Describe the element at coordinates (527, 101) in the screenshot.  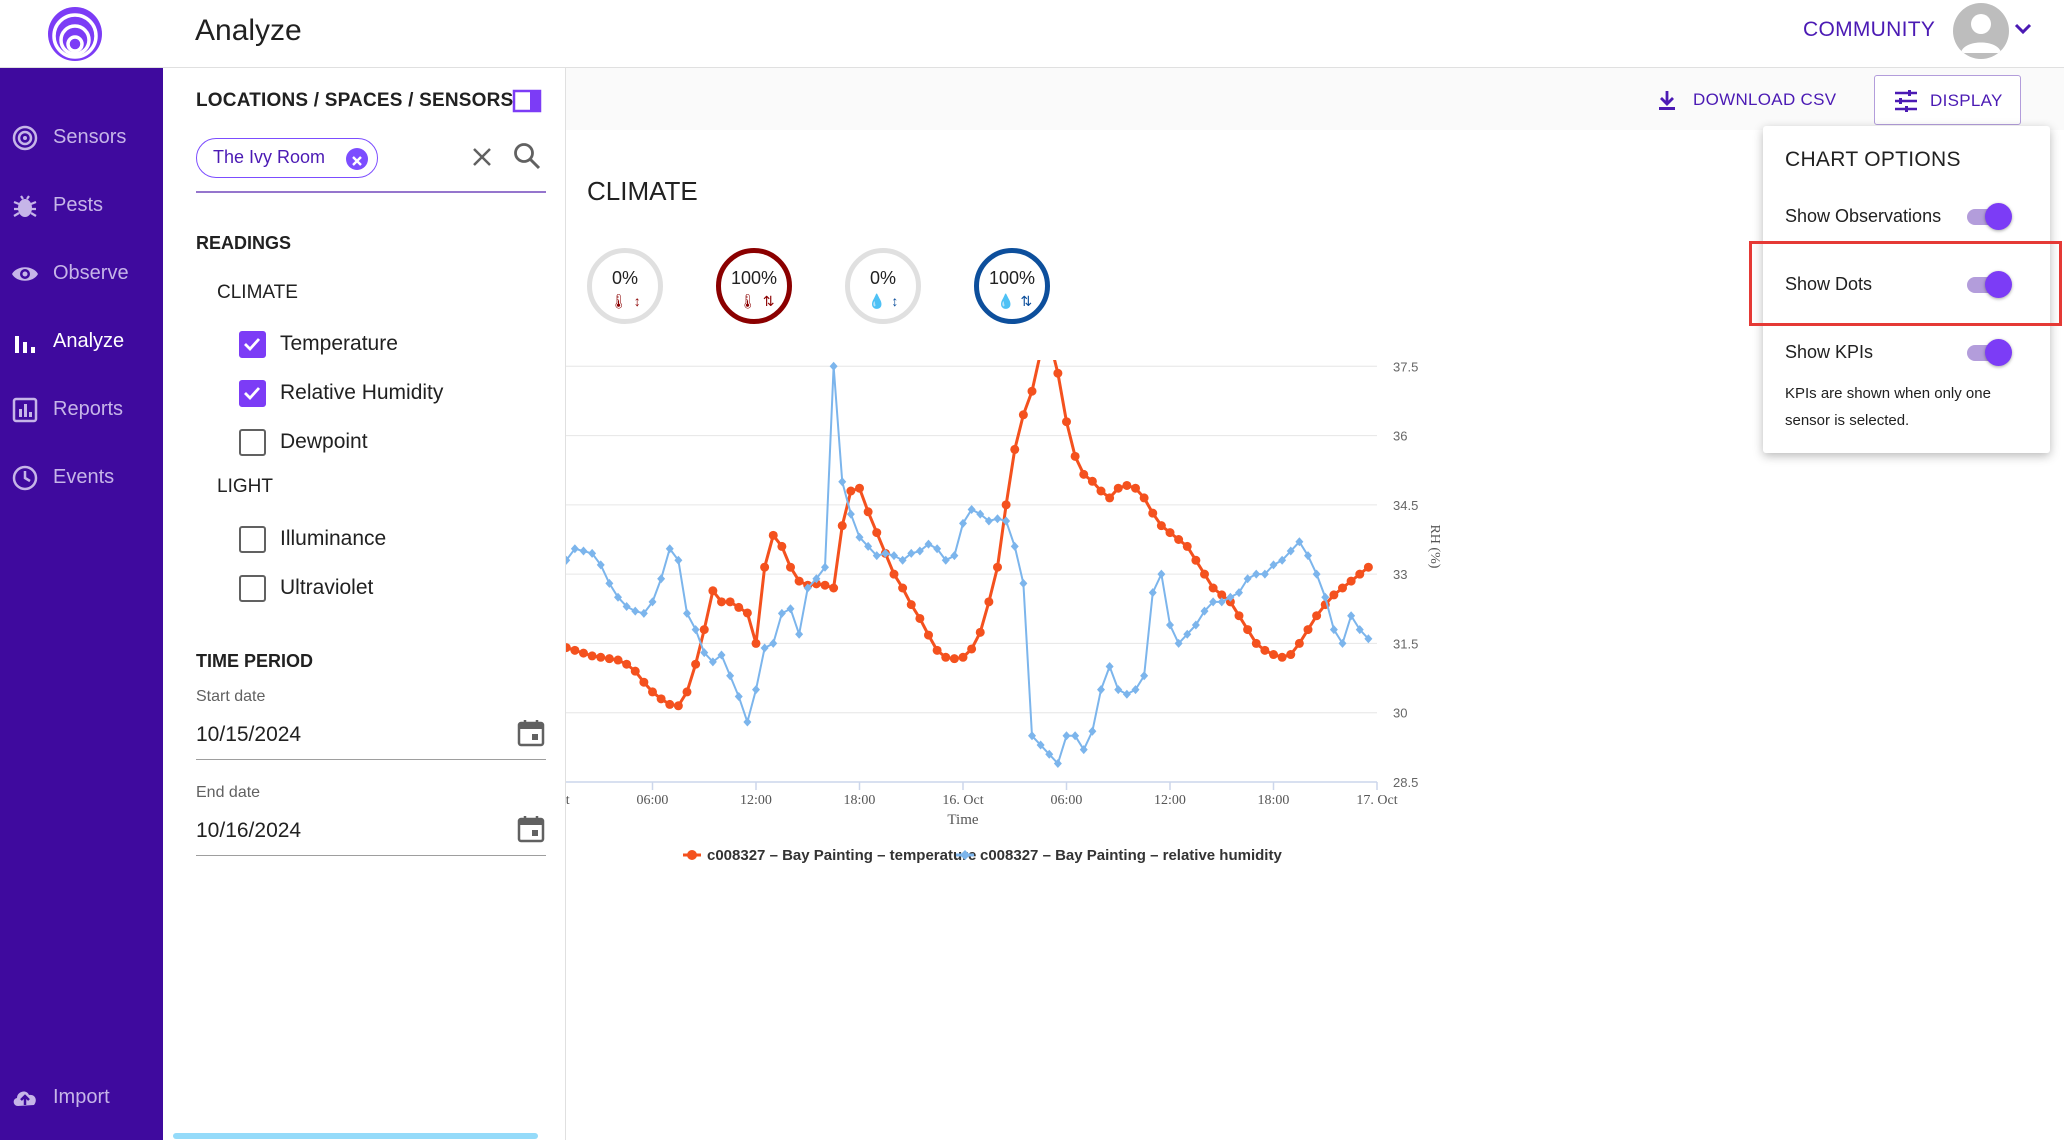
I see `panel-toggle-icon` at that location.